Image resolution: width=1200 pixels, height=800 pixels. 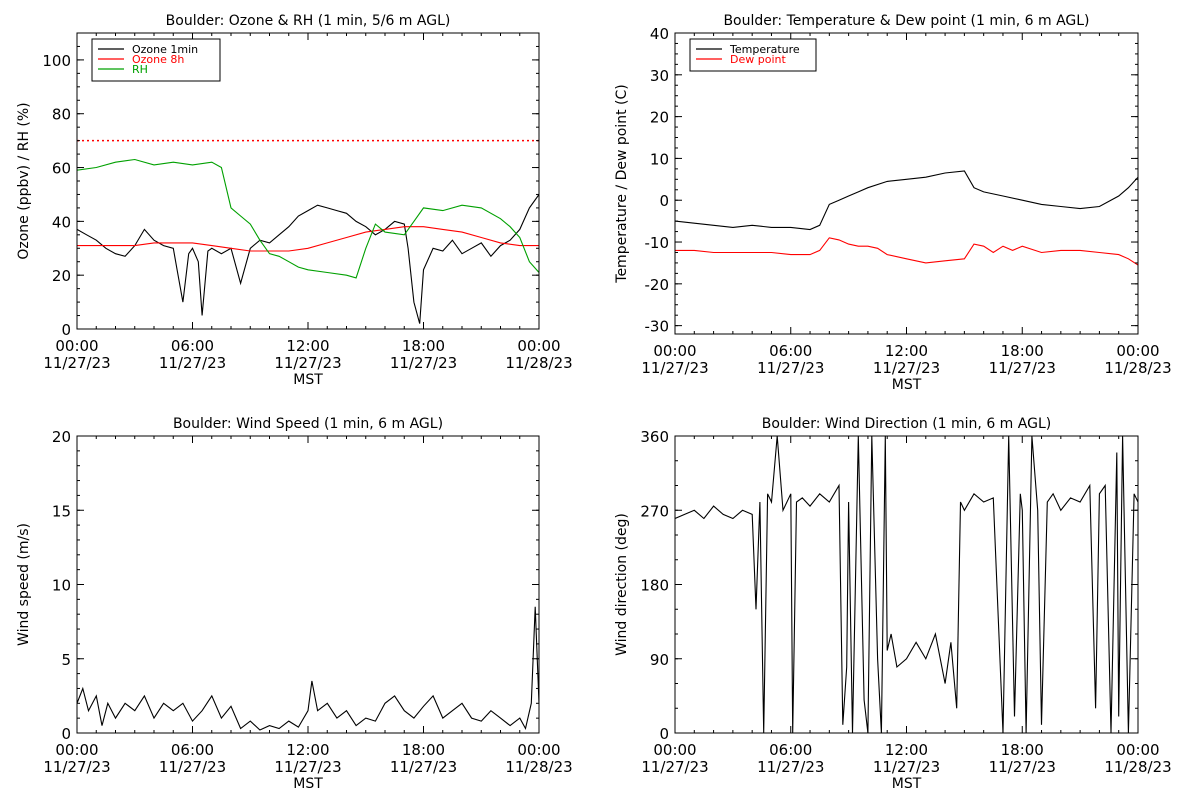 I want to click on wspd-ytick-label: 10, so click(x=61, y=586).